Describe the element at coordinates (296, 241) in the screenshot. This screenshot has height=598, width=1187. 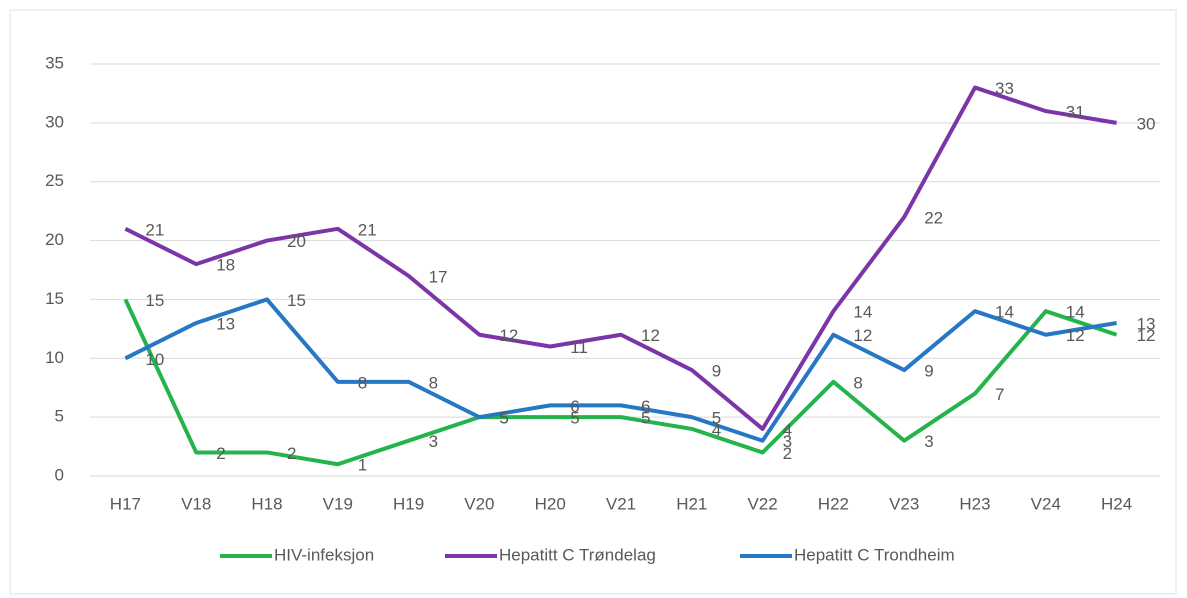
I see `data-label: 20` at that location.